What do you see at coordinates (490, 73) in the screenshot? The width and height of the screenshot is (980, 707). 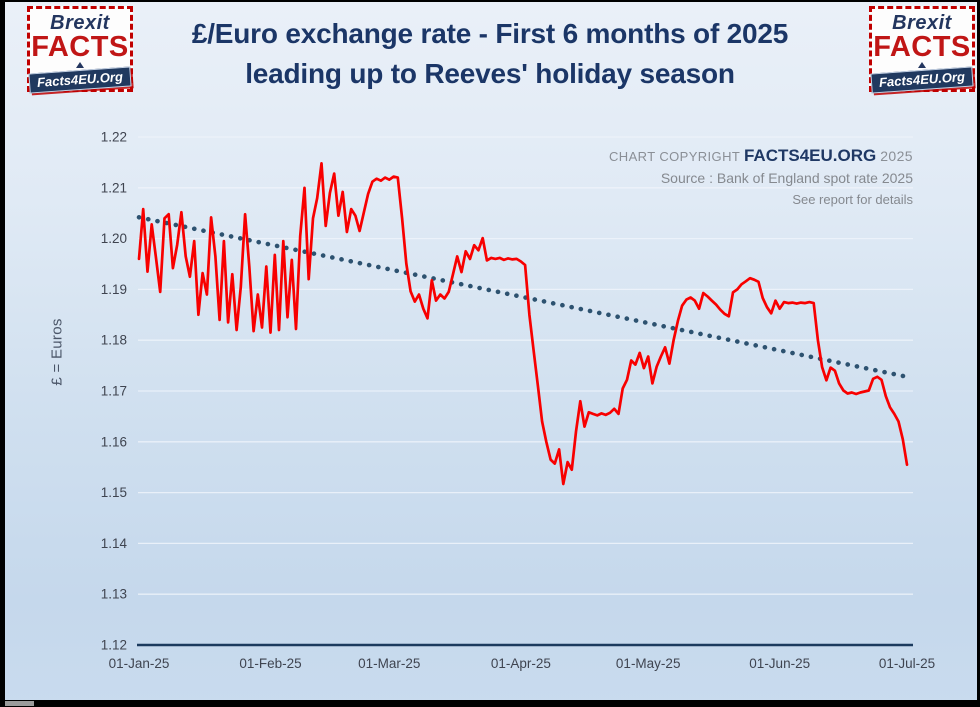 I see `chart-title-line2: leading up to Reeves' holiday season` at bounding box center [490, 73].